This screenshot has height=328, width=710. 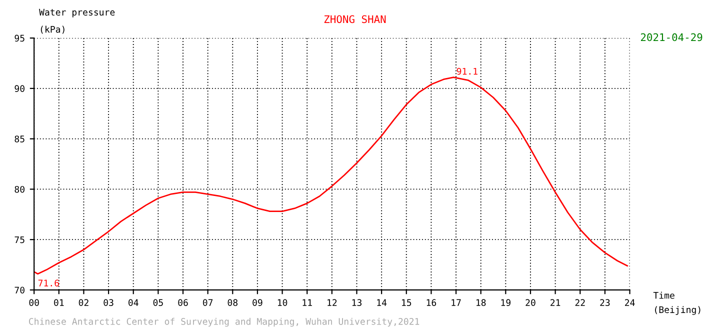 What do you see at coordinates (355, 19) in the screenshot?
I see `chart-title: ZHONG SHAN` at bounding box center [355, 19].